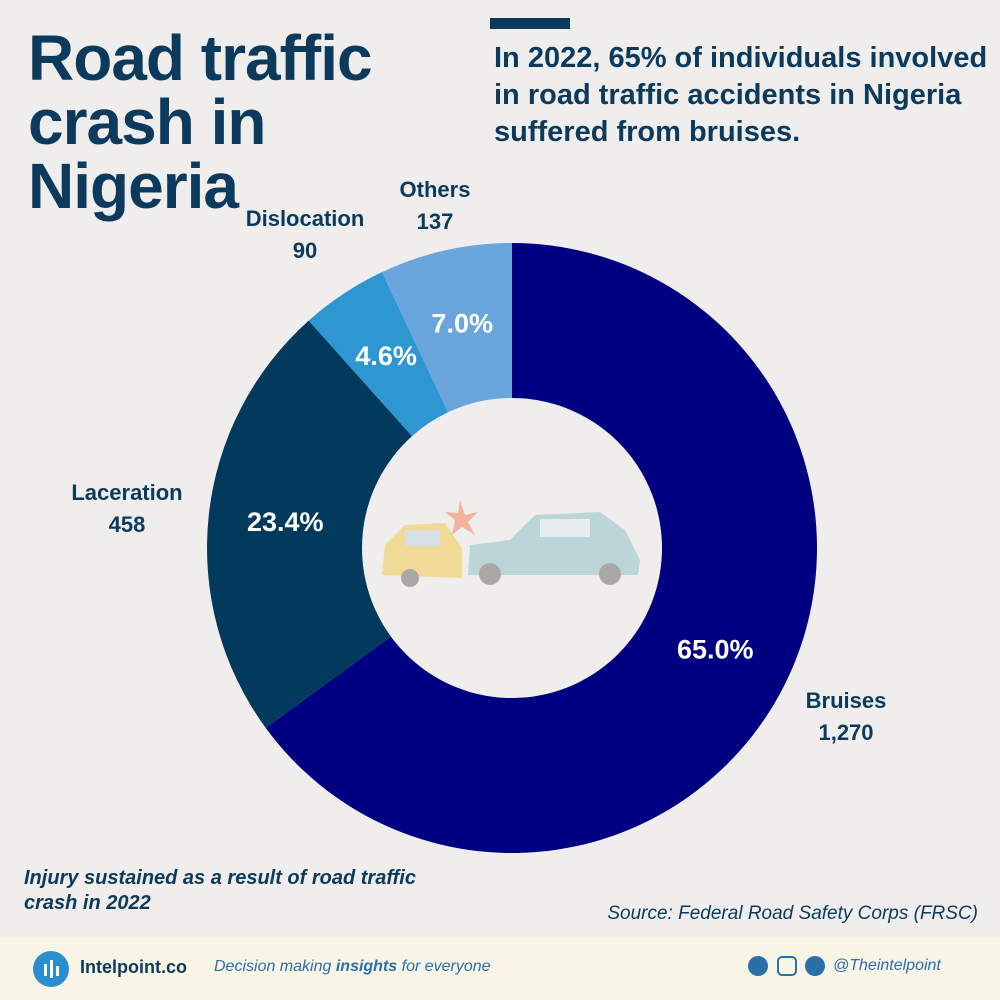 The height and width of the screenshot is (1000, 1000). Describe the element at coordinates (511, 543) in the screenshot. I see `car-illustration` at that location.